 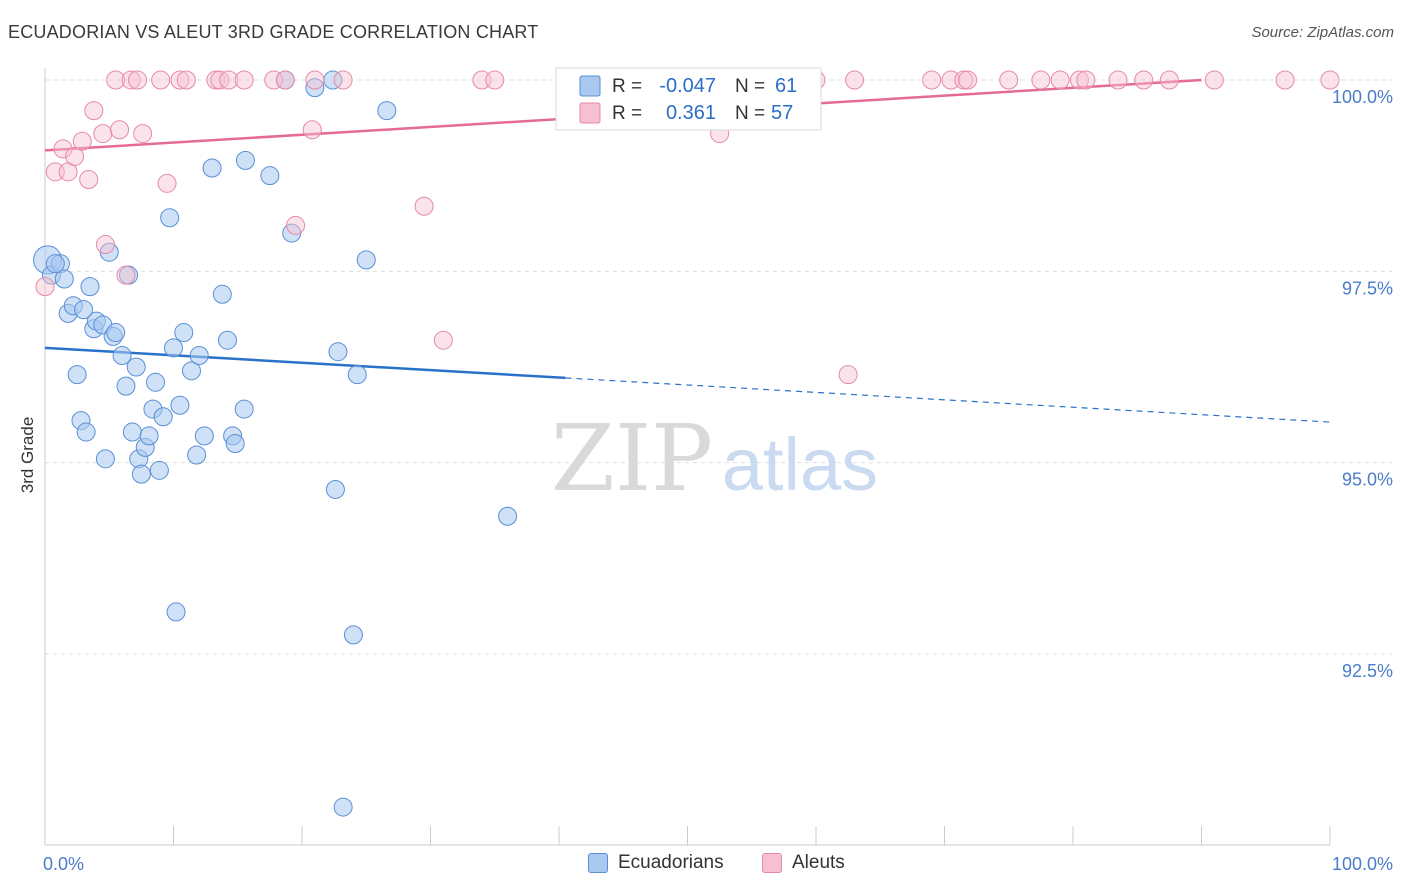 What do you see at coordinates (948, 400) in the screenshot?
I see `ecuadorians-trend-line-dashed` at bounding box center [948, 400].